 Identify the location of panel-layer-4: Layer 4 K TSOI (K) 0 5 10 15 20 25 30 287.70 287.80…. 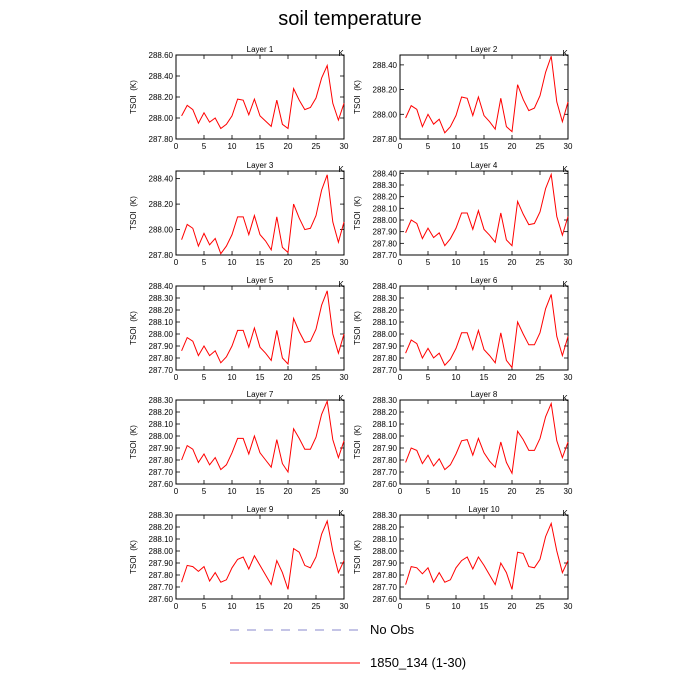
(463, 214).